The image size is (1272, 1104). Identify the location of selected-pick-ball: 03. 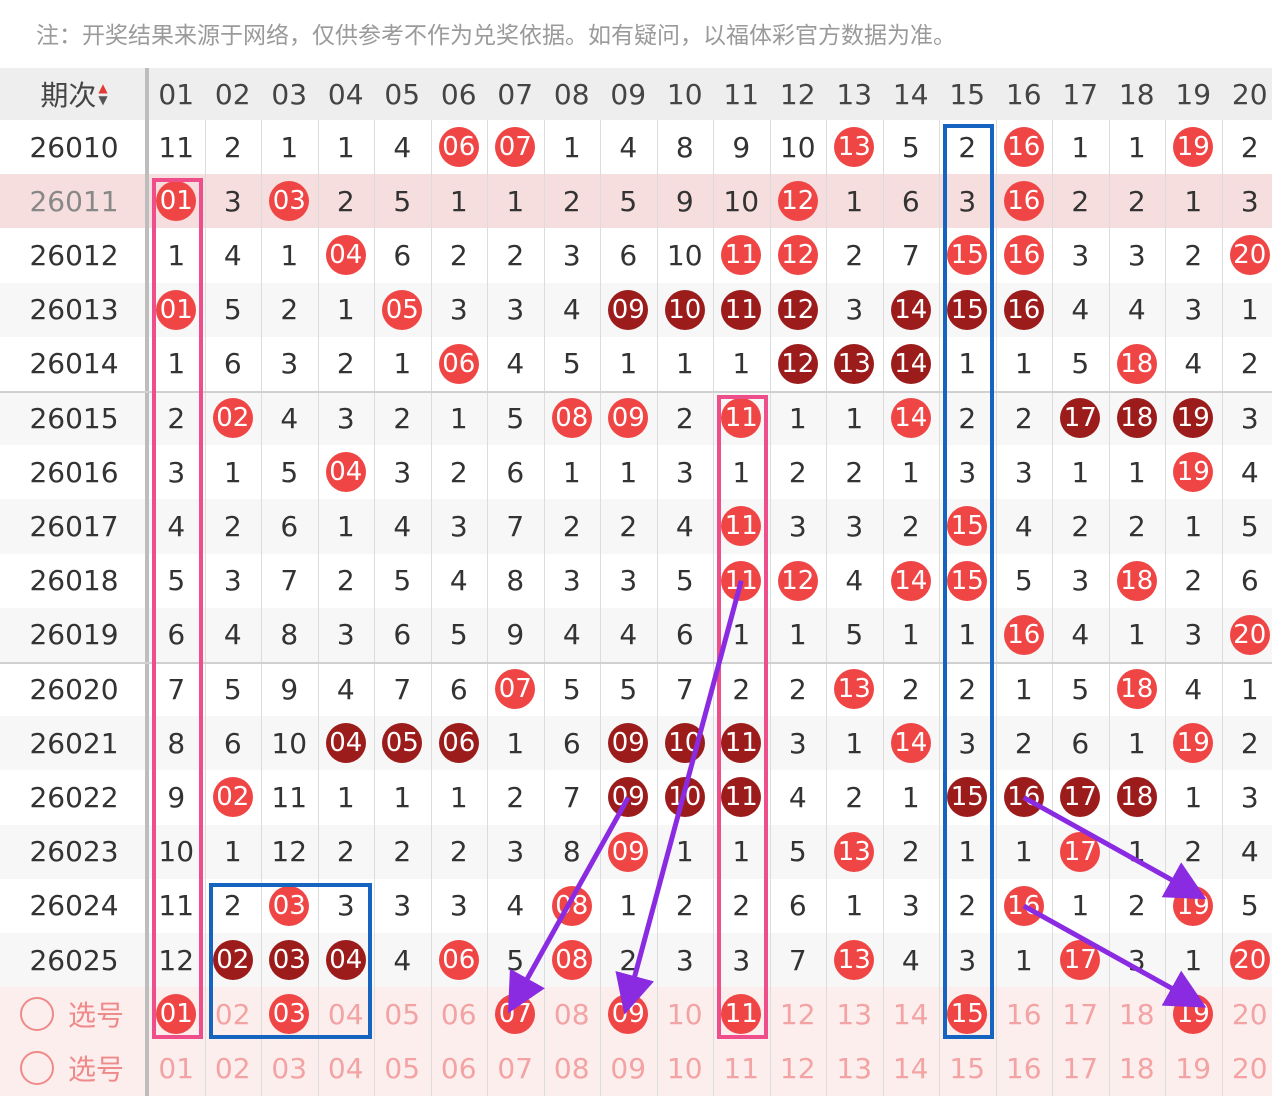
(289, 1014).